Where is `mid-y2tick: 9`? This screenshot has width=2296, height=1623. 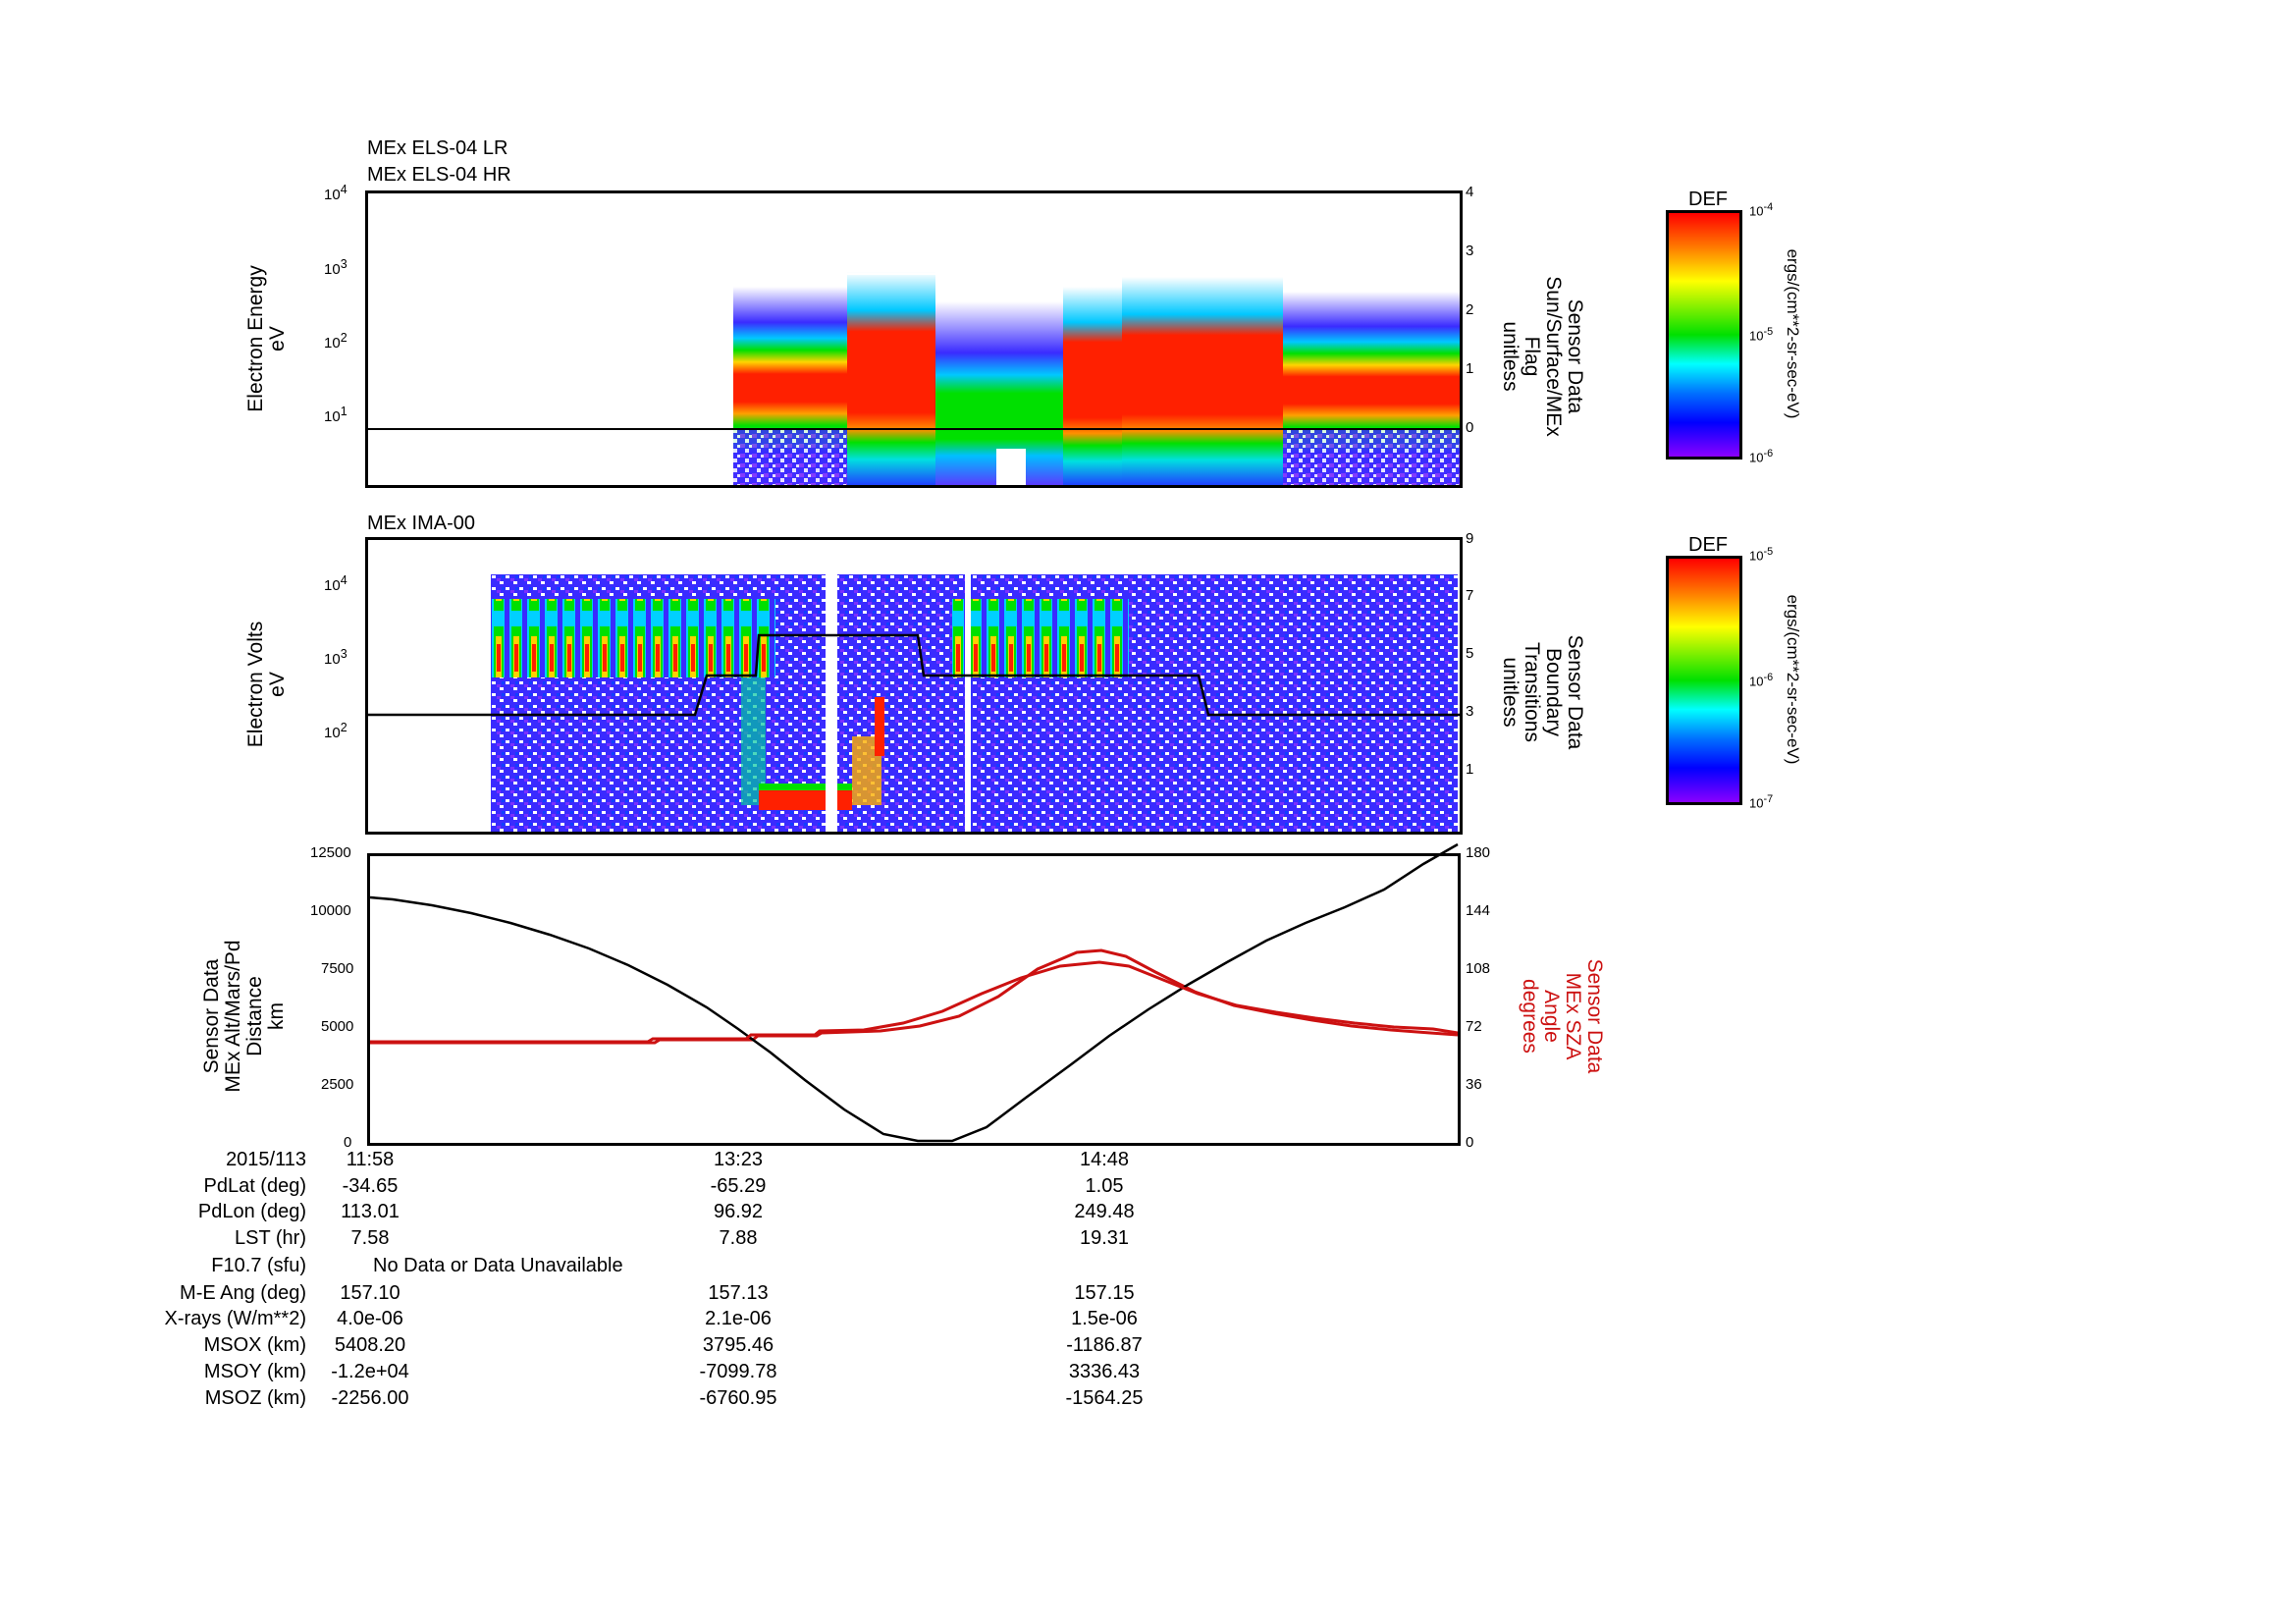
mid-y2tick: 9 is located at coordinates (1470, 539).